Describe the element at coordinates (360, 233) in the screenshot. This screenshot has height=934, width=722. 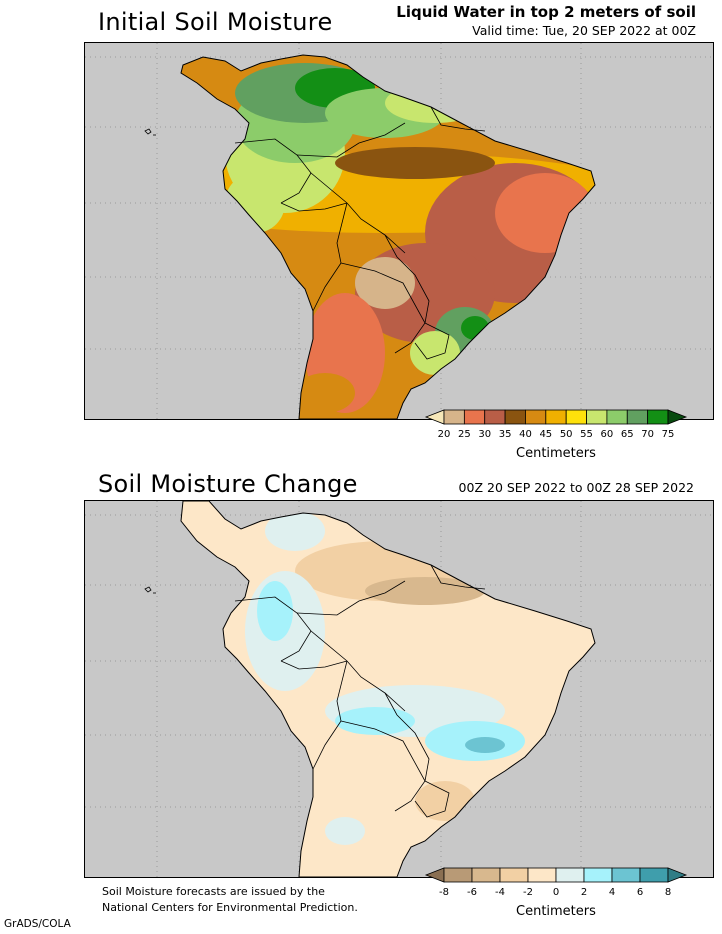
I see `country-borders` at that location.